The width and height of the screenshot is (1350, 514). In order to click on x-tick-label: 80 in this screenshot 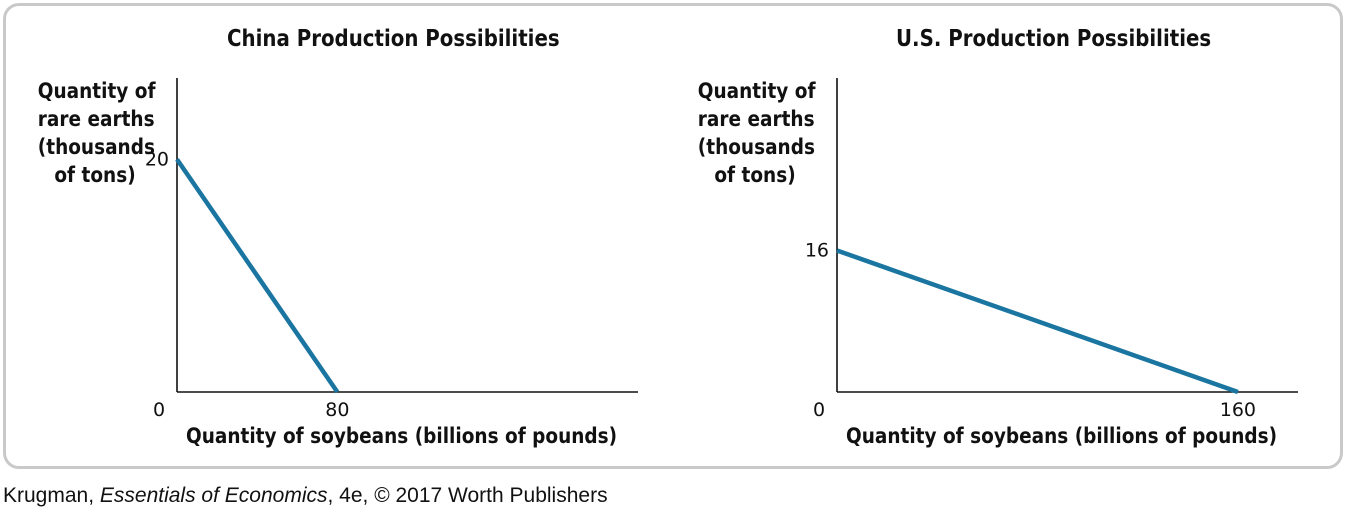, I will do `click(337, 410)`.